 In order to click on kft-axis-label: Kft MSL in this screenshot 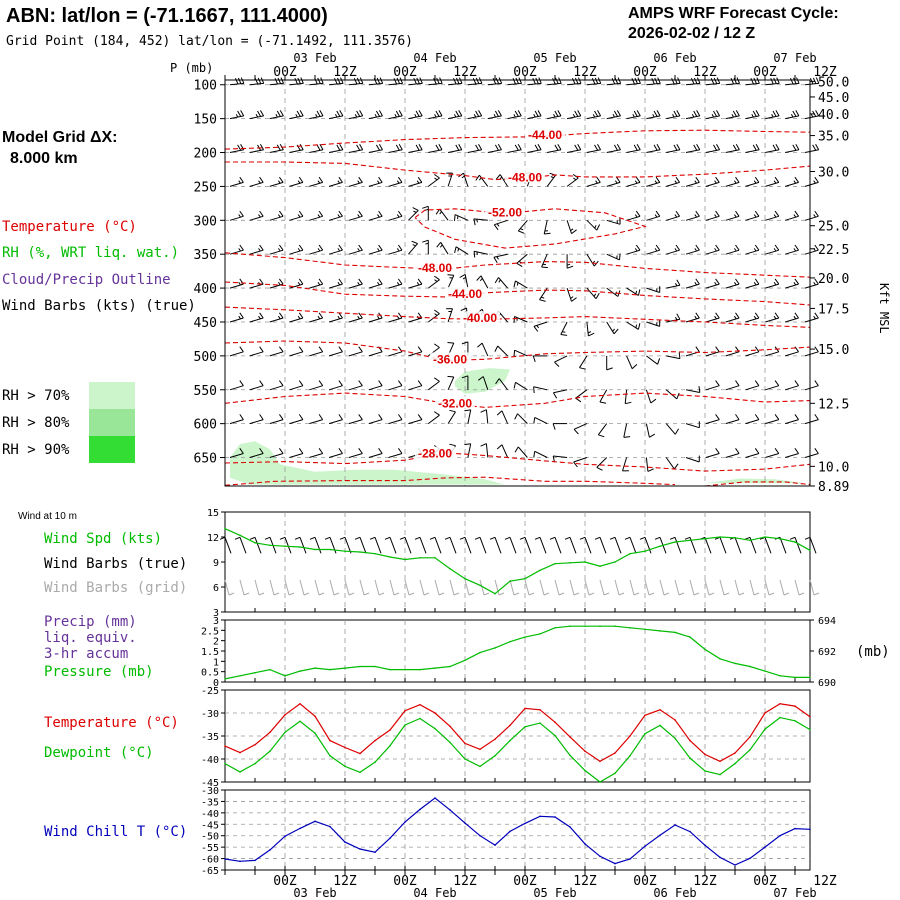, I will do `click(884, 308)`.